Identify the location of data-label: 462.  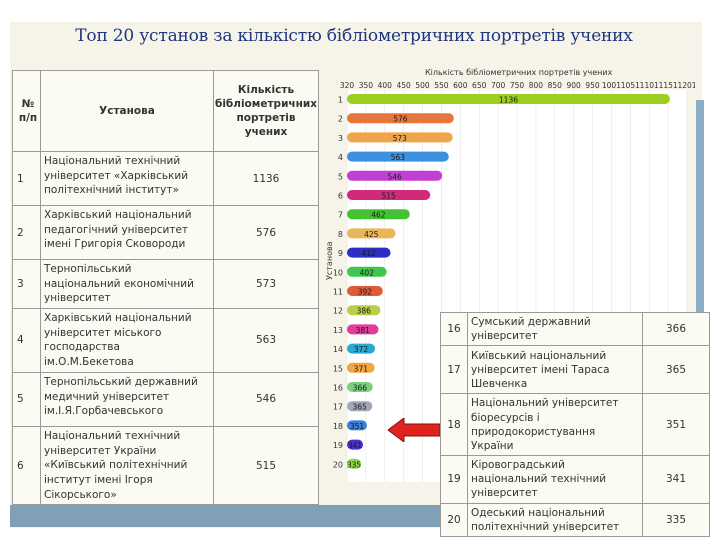
(378, 215).